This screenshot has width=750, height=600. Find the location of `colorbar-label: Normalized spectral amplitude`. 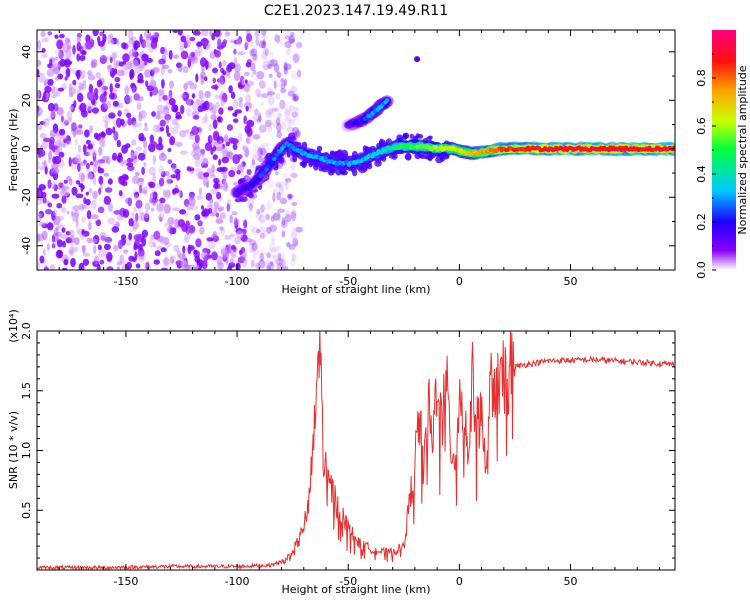

colorbar-label: Normalized spectral amplitude is located at coordinates (742, 149).